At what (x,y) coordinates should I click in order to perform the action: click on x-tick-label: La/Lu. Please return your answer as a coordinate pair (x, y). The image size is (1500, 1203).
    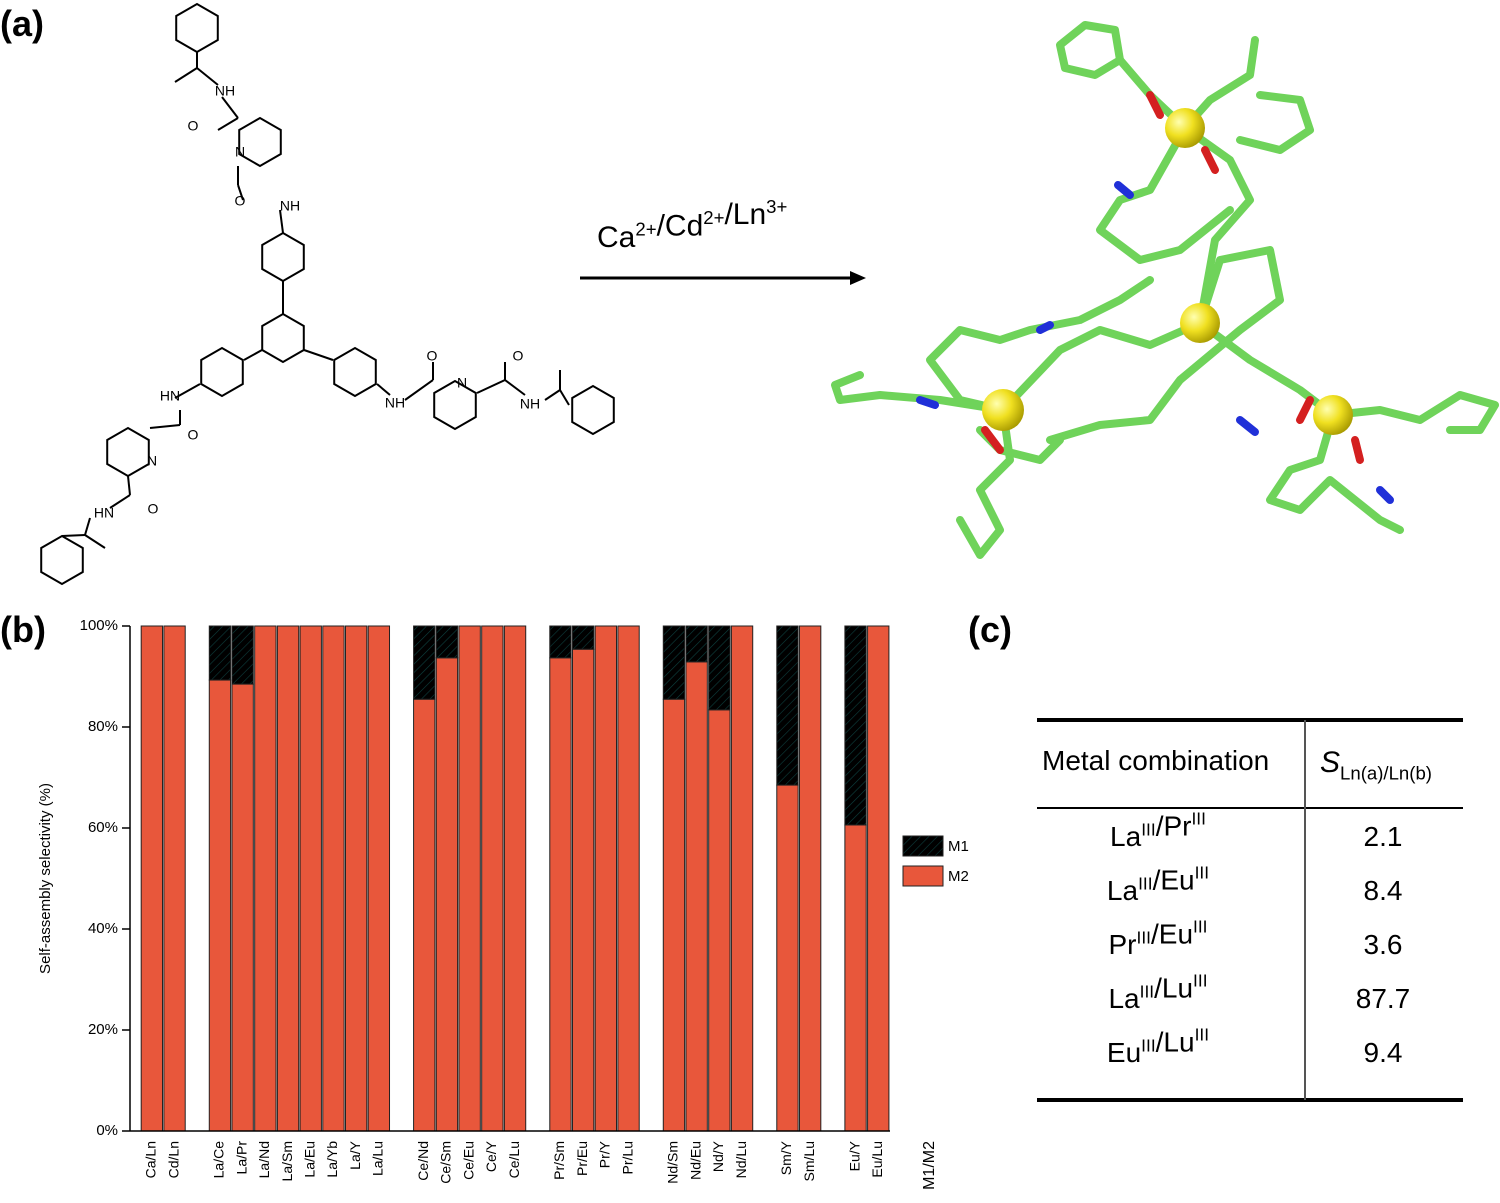
    Looking at the image, I should click on (378, 1158).